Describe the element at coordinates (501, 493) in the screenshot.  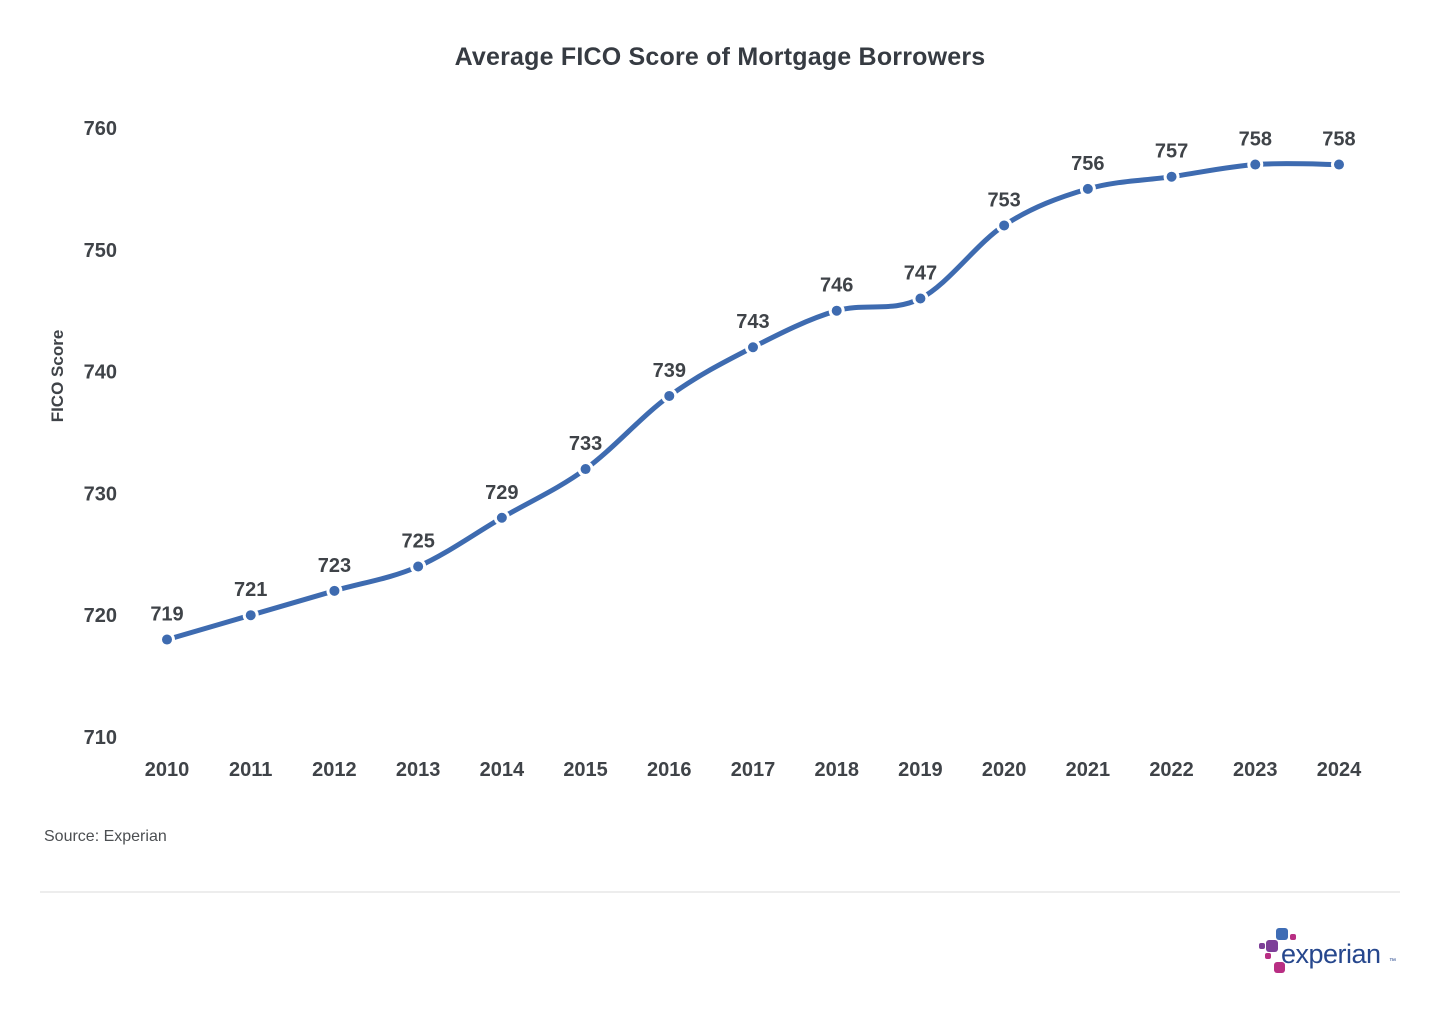
I see `data-label-2014: 729` at that location.